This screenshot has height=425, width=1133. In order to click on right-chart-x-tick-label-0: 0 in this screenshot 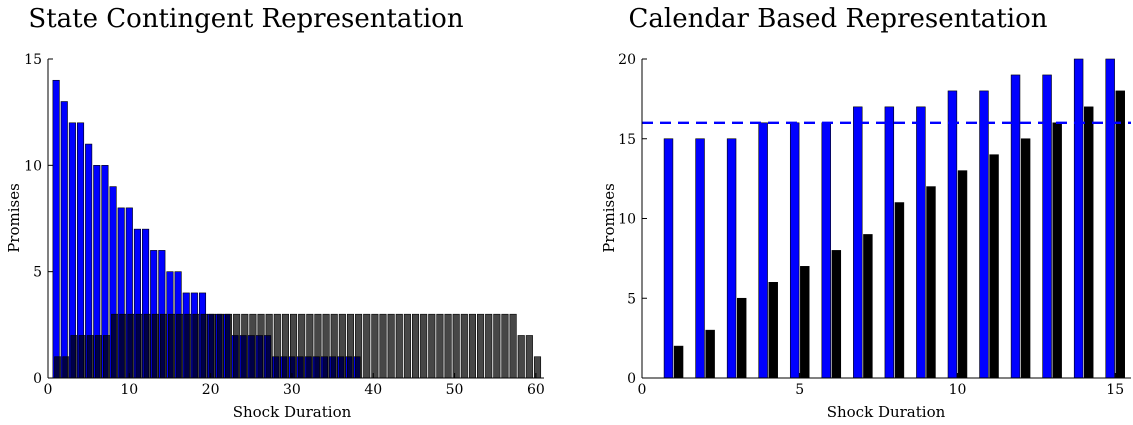, I will do `click(642, 390)`.